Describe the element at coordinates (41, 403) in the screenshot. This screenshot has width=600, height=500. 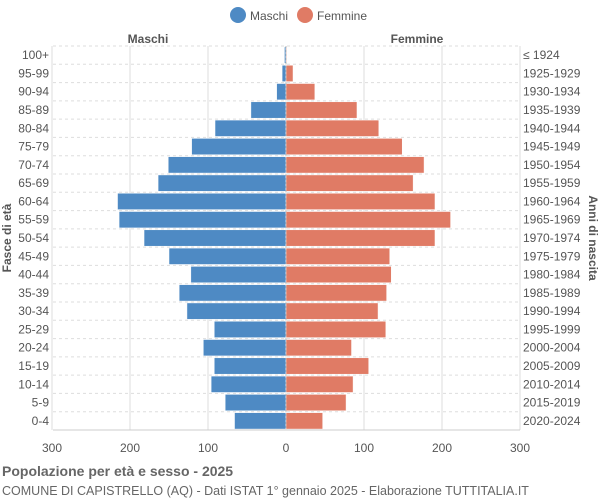
I see `age-group-label: 5-9` at that location.